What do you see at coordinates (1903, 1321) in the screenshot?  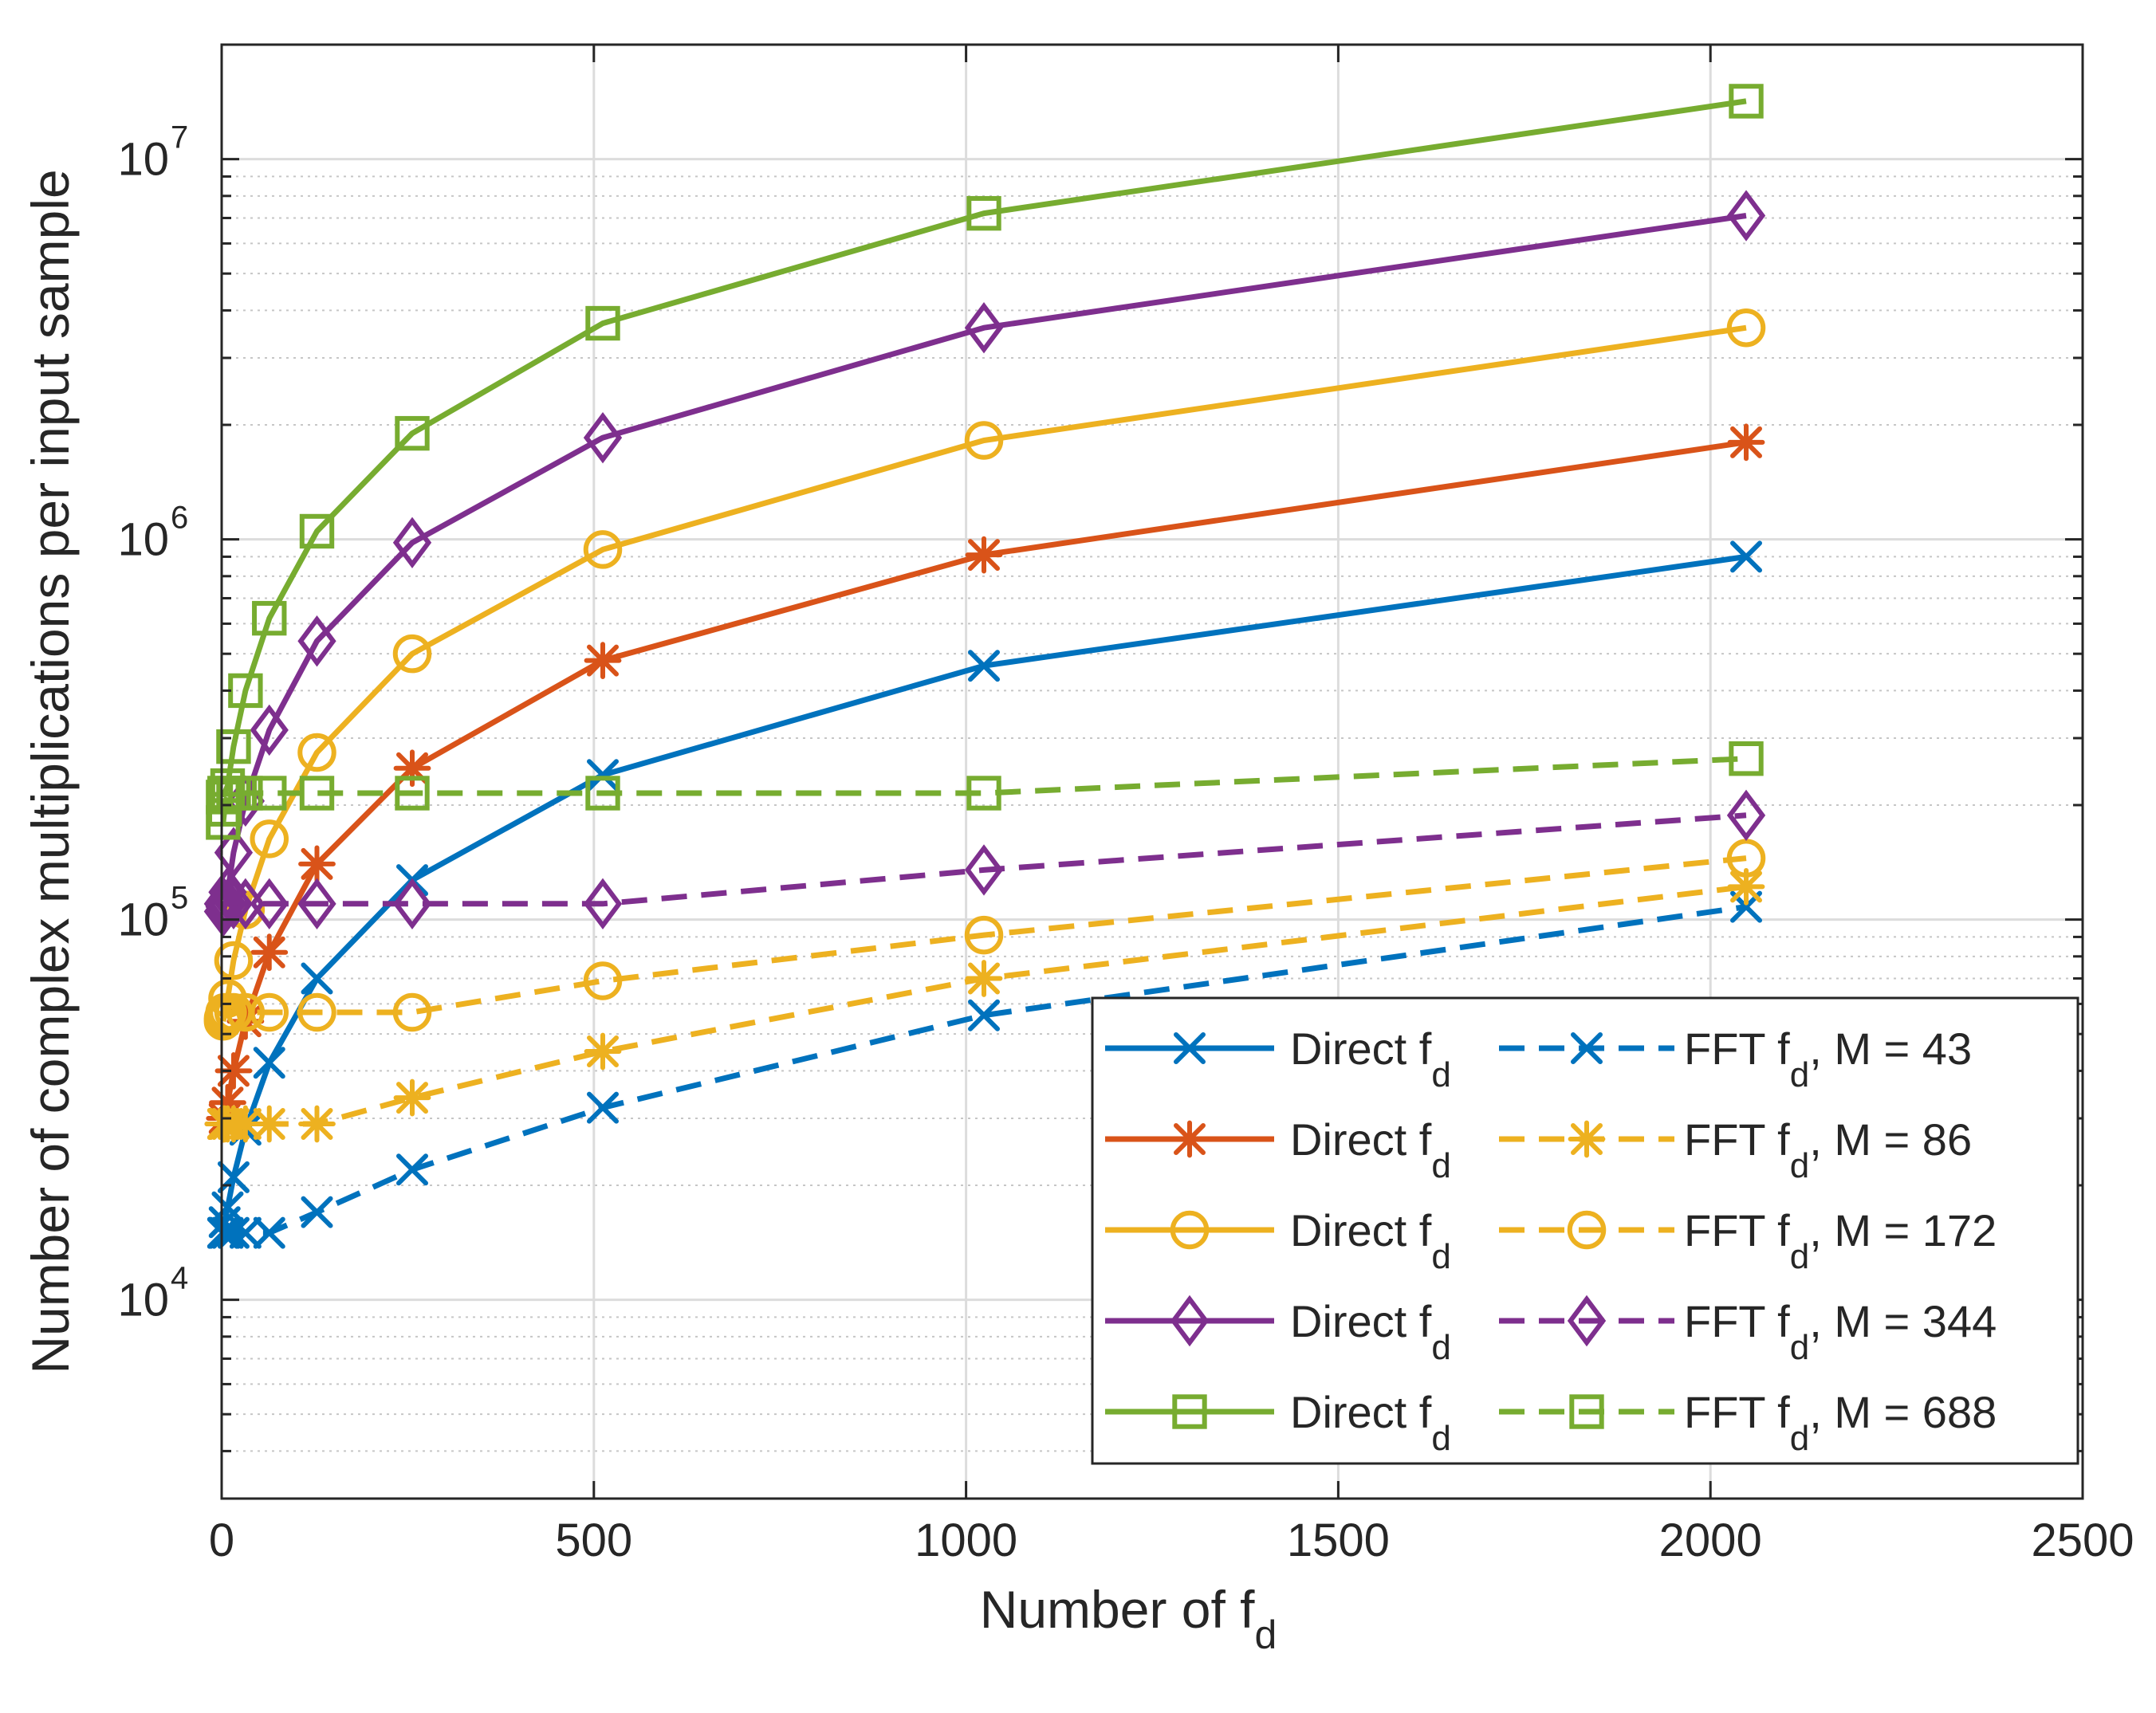 I see `legend-label-tail: , M = 344` at bounding box center [1903, 1321].